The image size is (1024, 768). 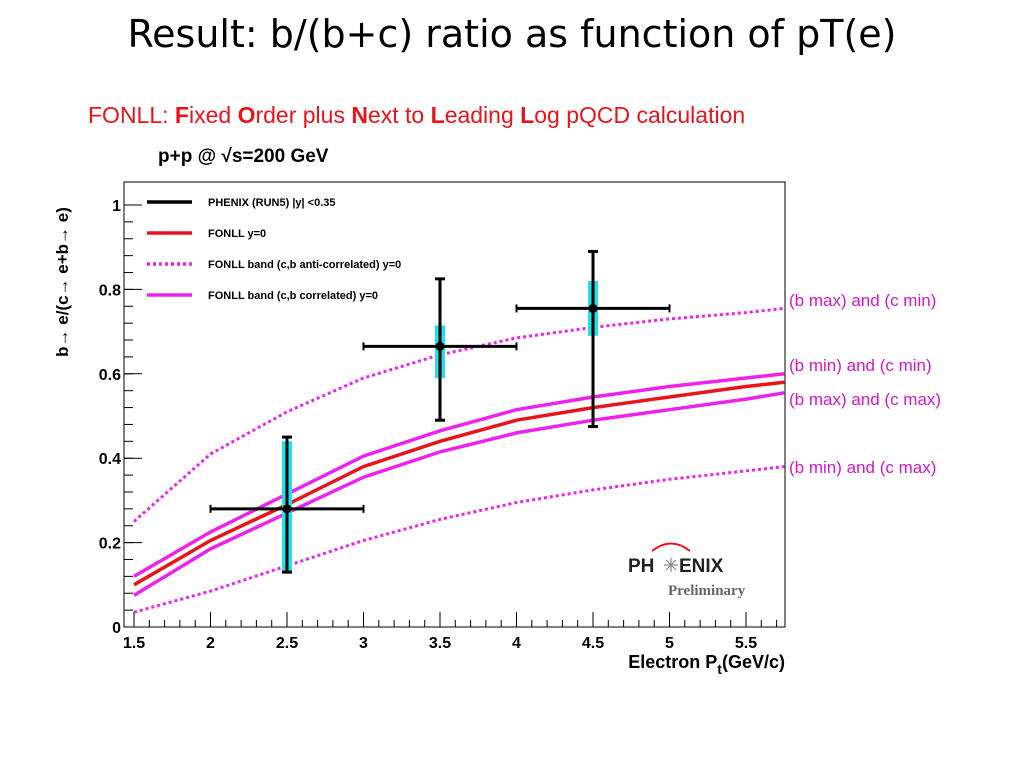 What do you see at coordinates (304, 265) in the screenshot?
I see `legend-label: FONLL band (c,b anti-correlated) y=0` at bounding box center [304, 265].